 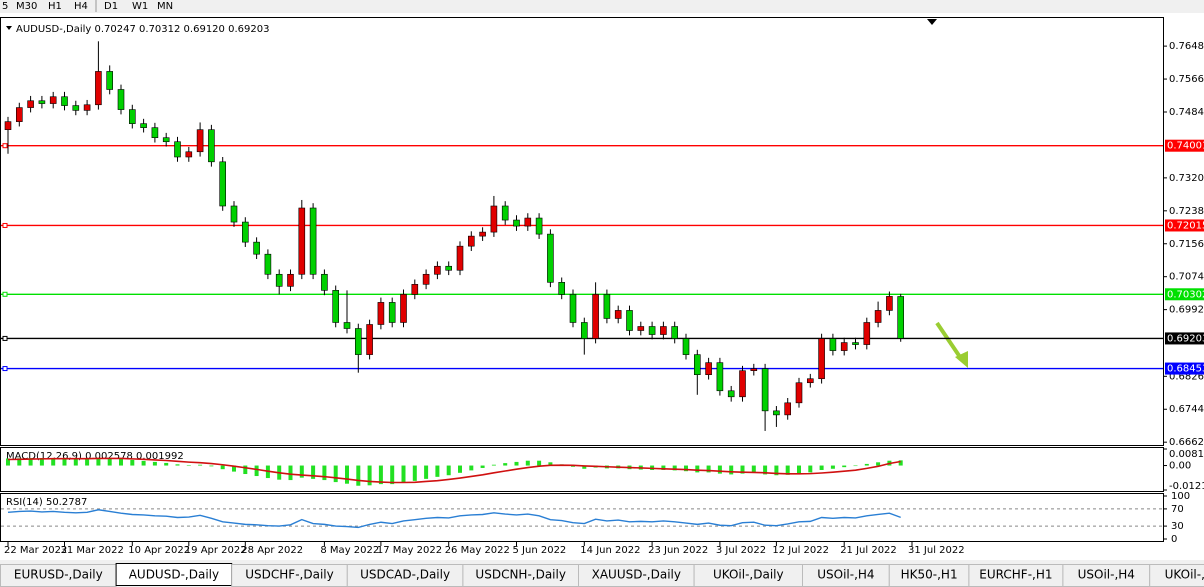 What do you see at coordinates (272, 550) in the screenshot?
I see `x-tick-label: 28 Apr 2022` at bounding box center [272, 550].